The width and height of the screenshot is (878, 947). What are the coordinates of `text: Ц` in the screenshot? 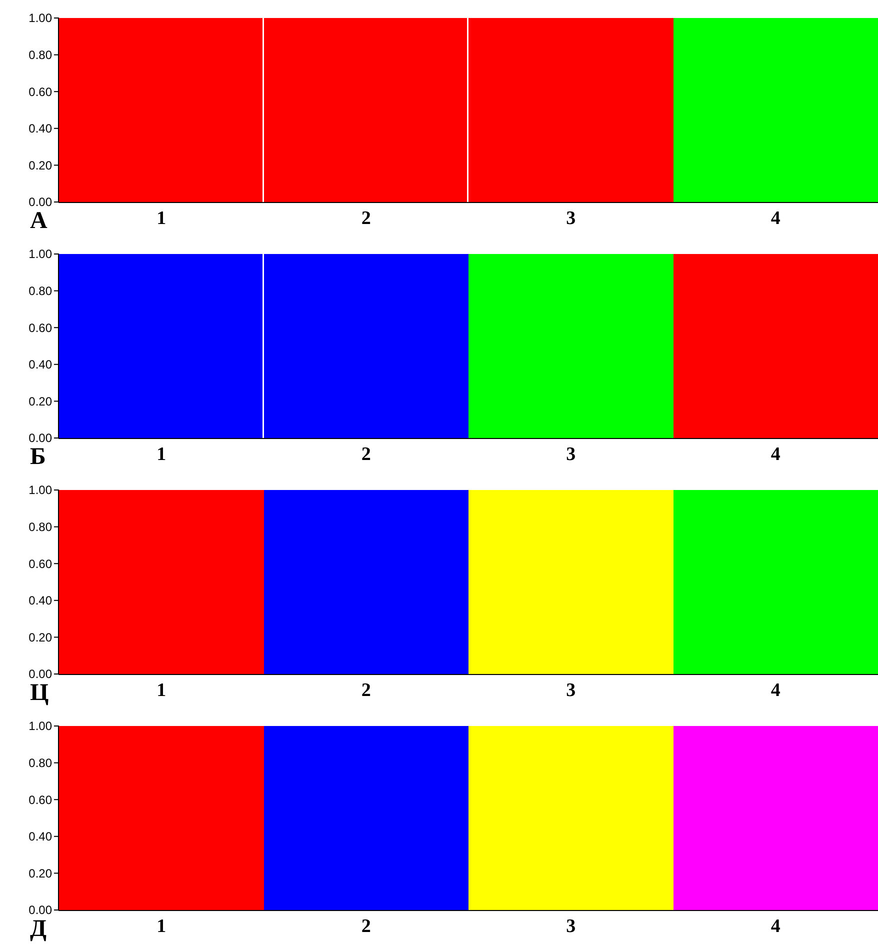 It's located at (39, 693).